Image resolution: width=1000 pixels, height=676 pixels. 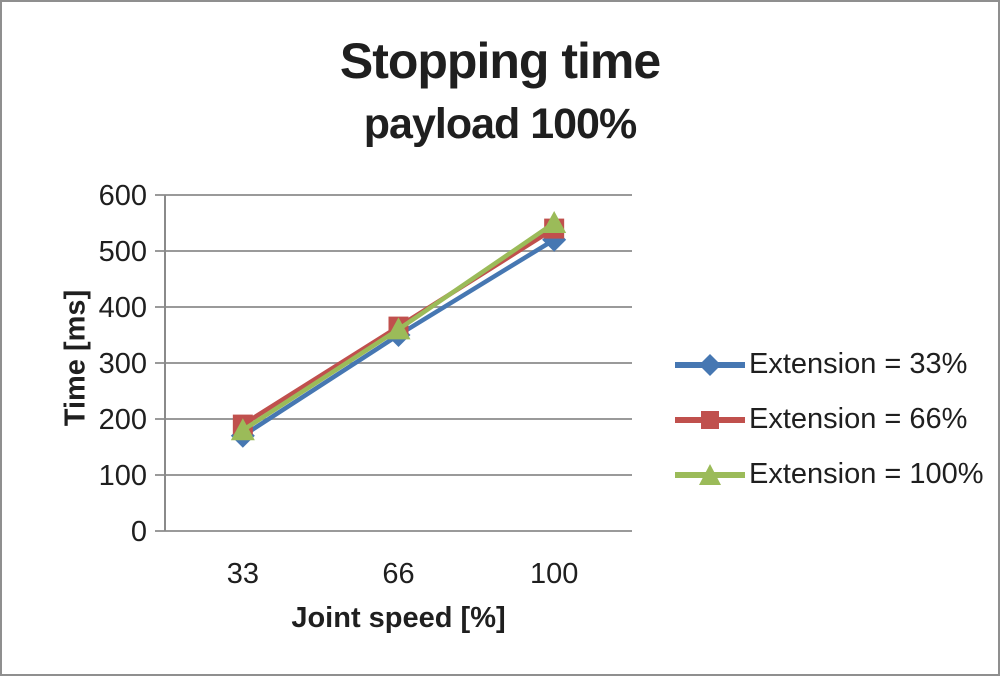 I want to click on svg-text: 400, so click(x=123, y=308).